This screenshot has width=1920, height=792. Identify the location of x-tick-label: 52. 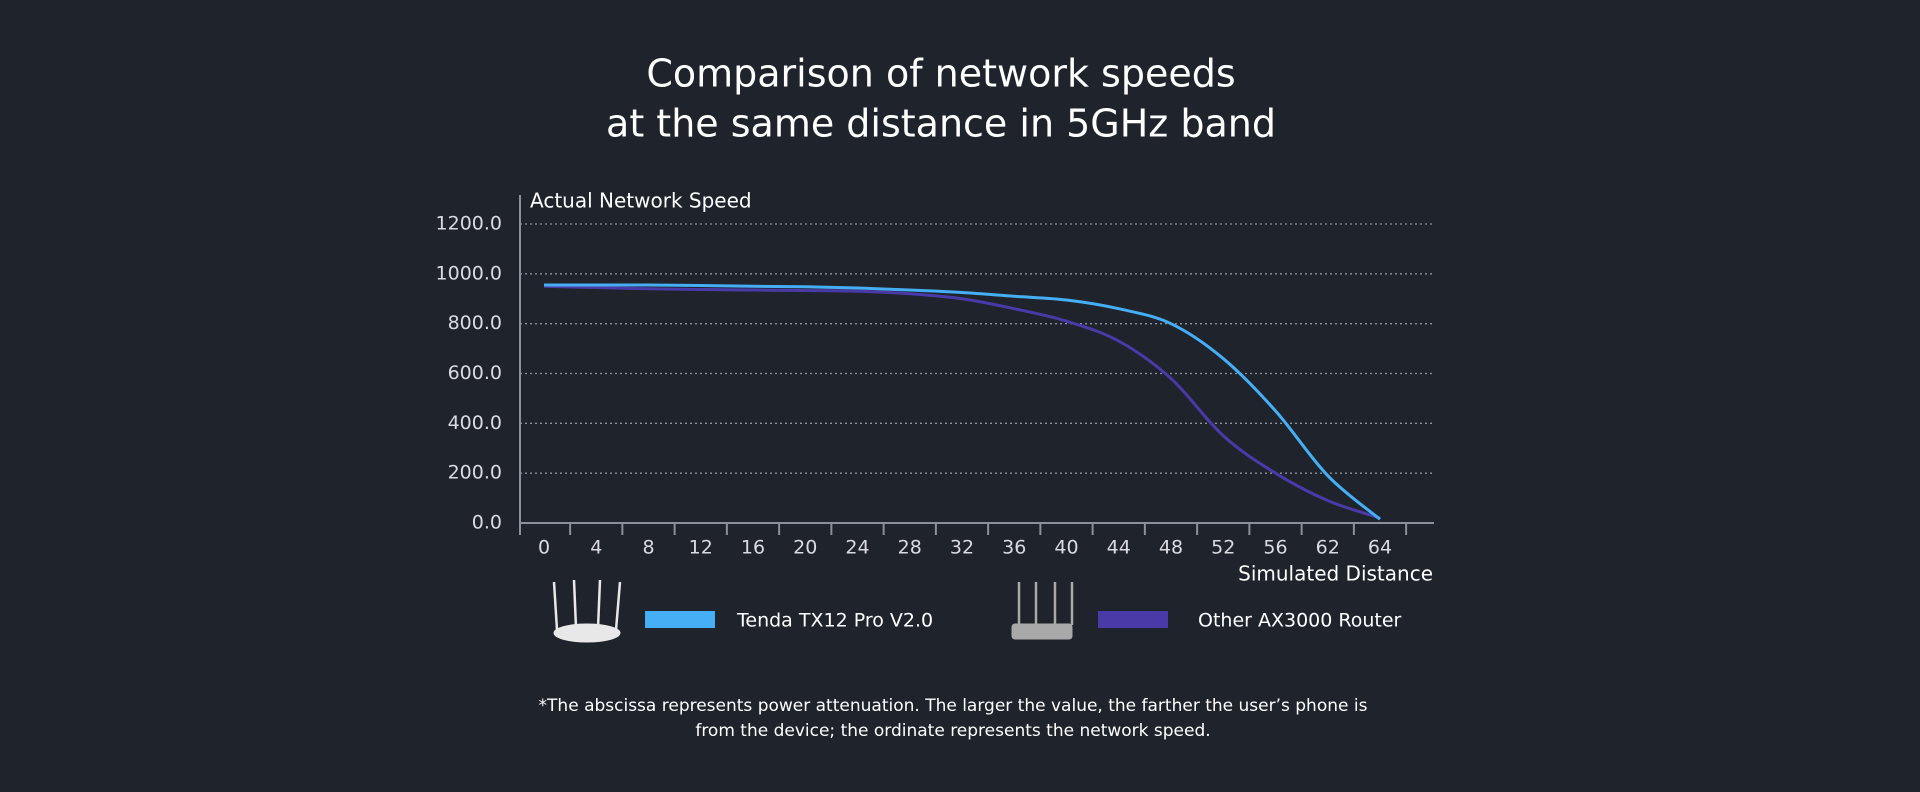
(1223, 548).